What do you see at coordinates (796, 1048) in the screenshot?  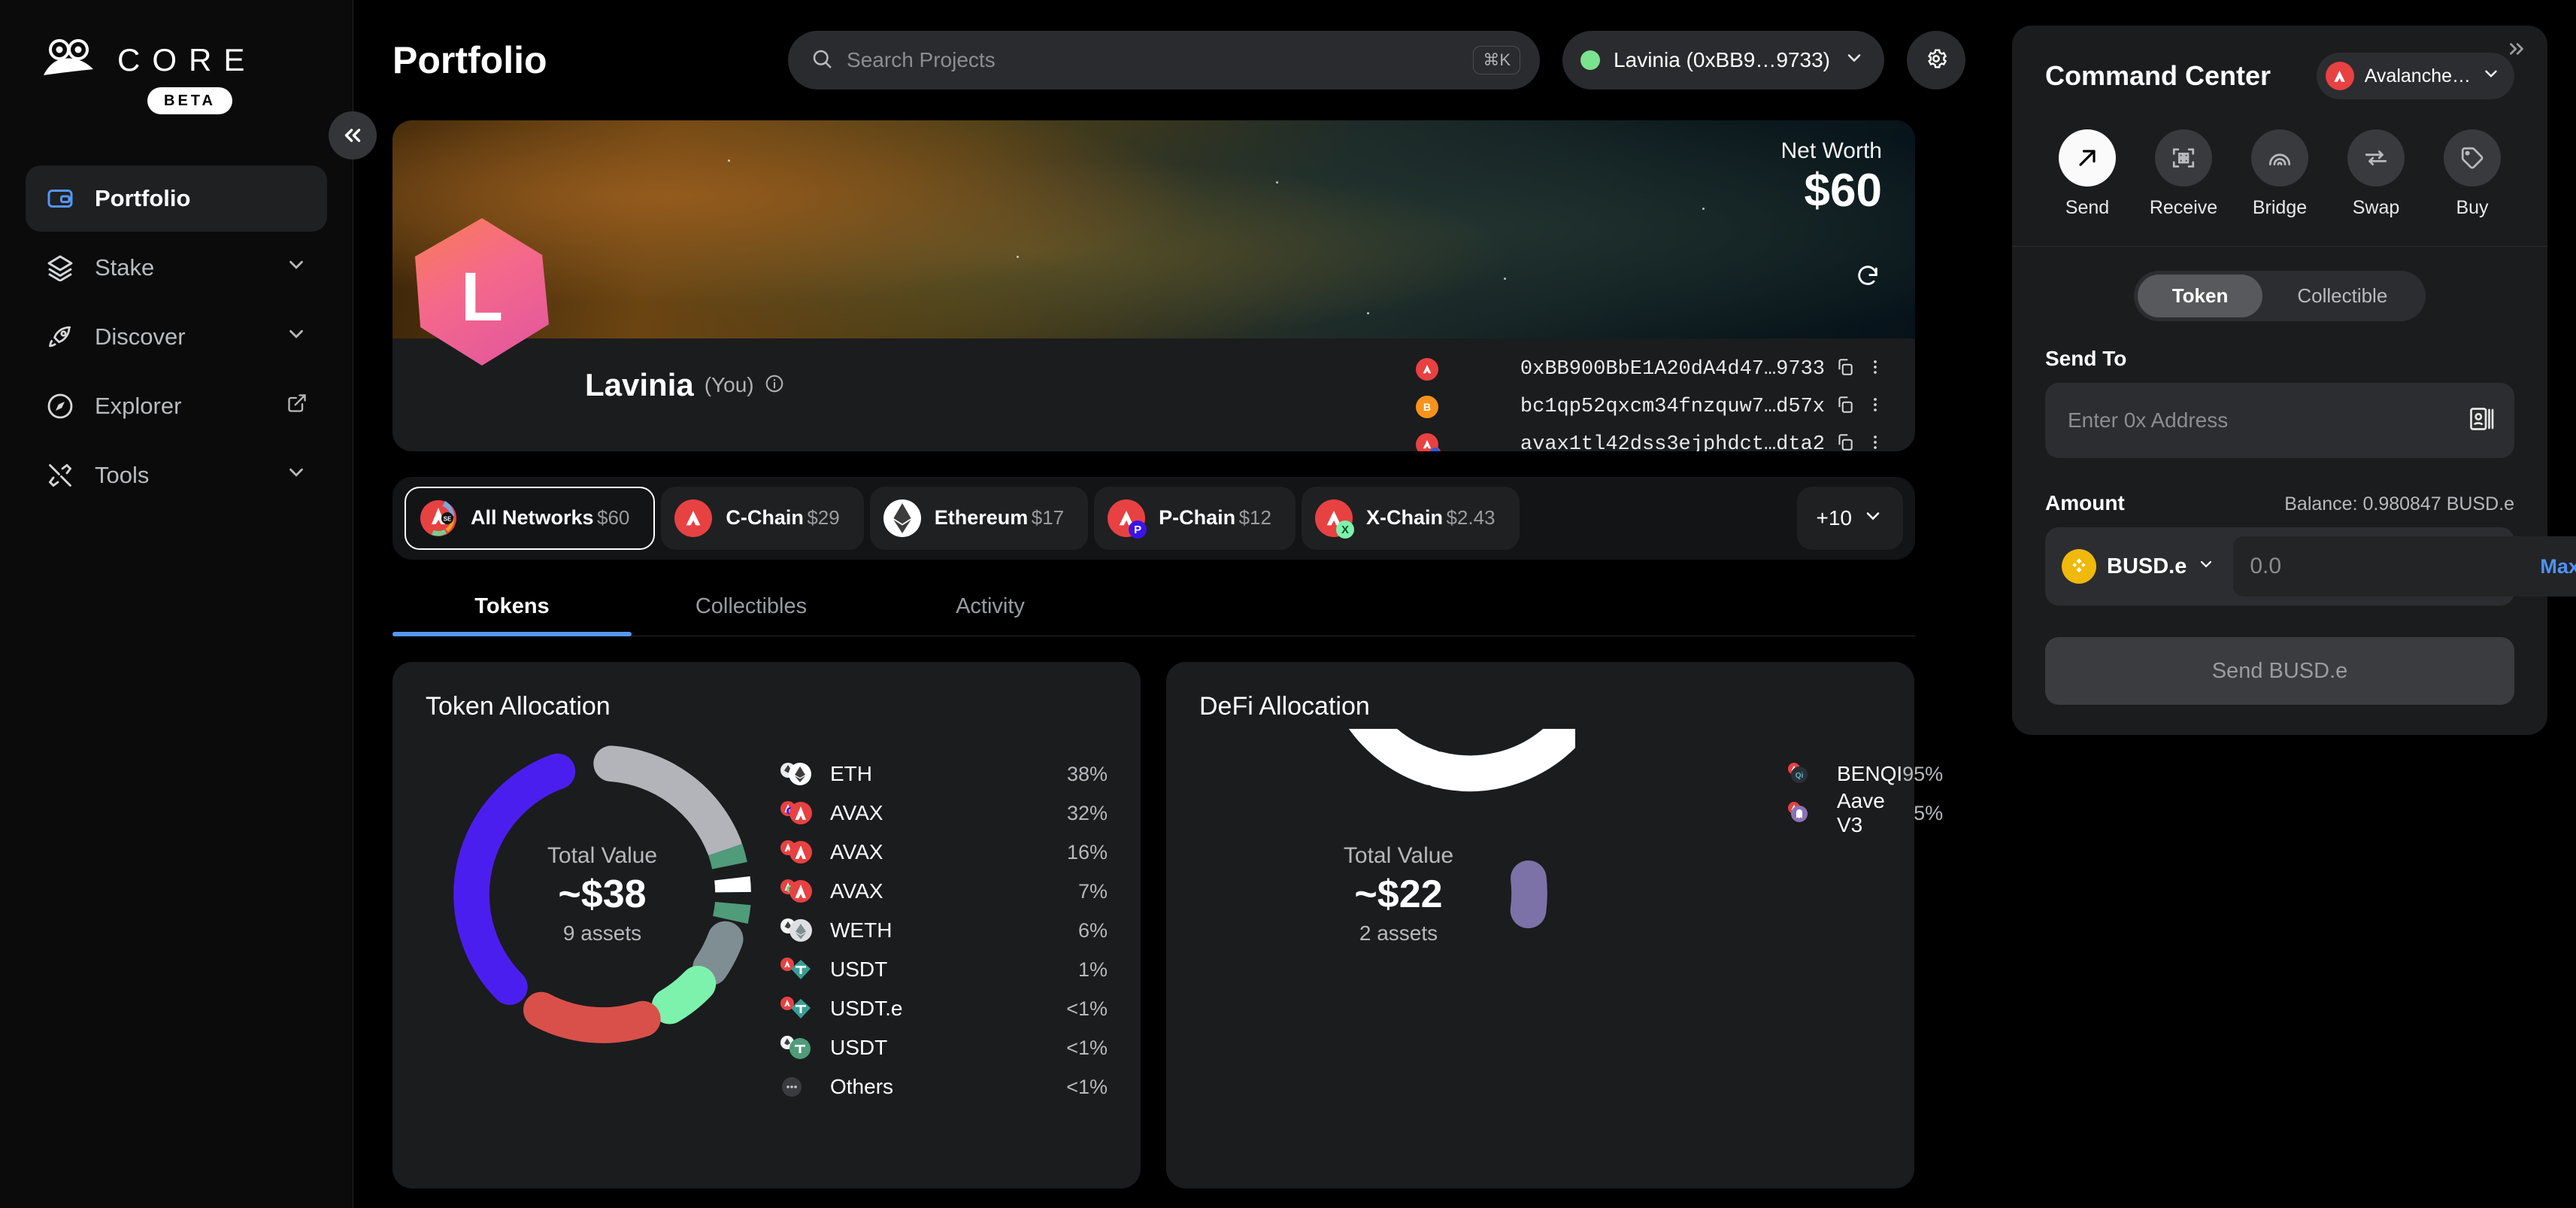 I see `usdt-eth-icon` at bounding box center [796, 1048].